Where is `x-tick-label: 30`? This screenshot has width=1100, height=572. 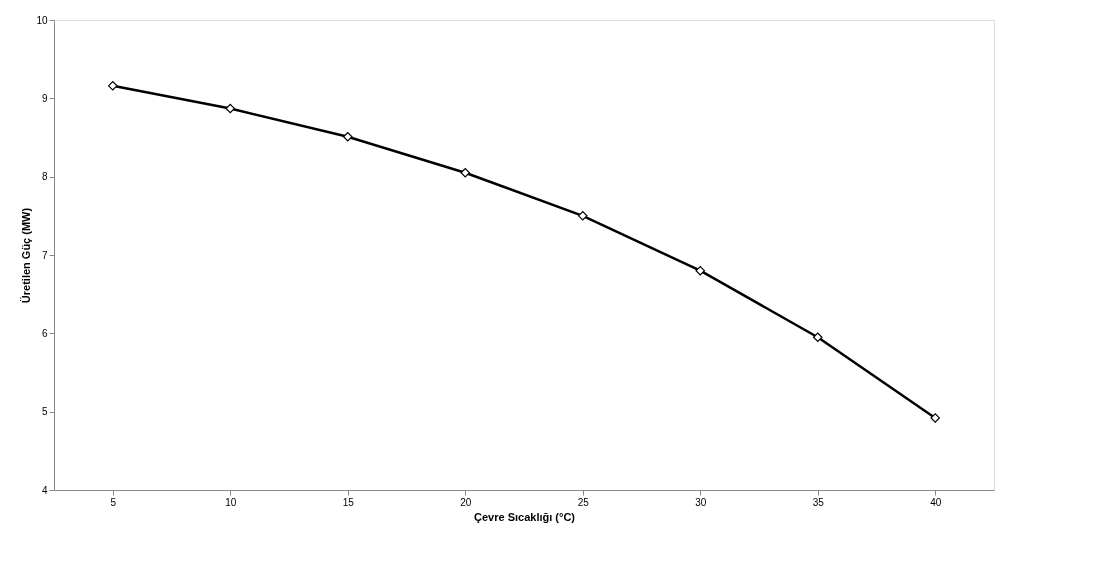 x-tick-label: 30 is located at coordinates (701, 502).